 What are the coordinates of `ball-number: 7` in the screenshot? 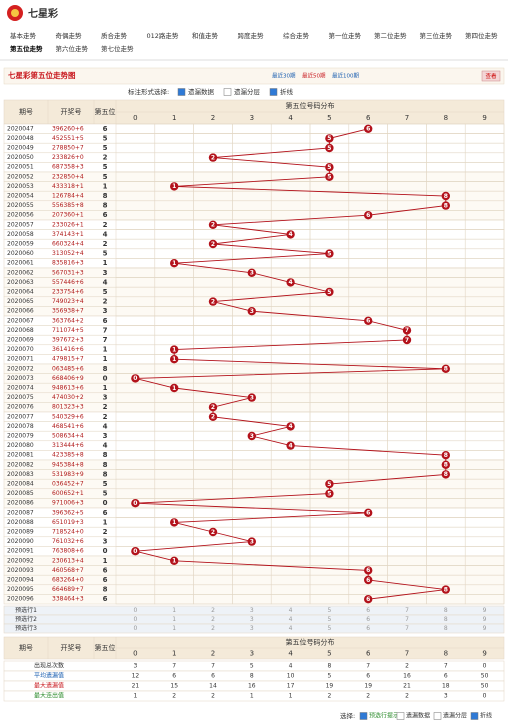 It's located at (407, 330).